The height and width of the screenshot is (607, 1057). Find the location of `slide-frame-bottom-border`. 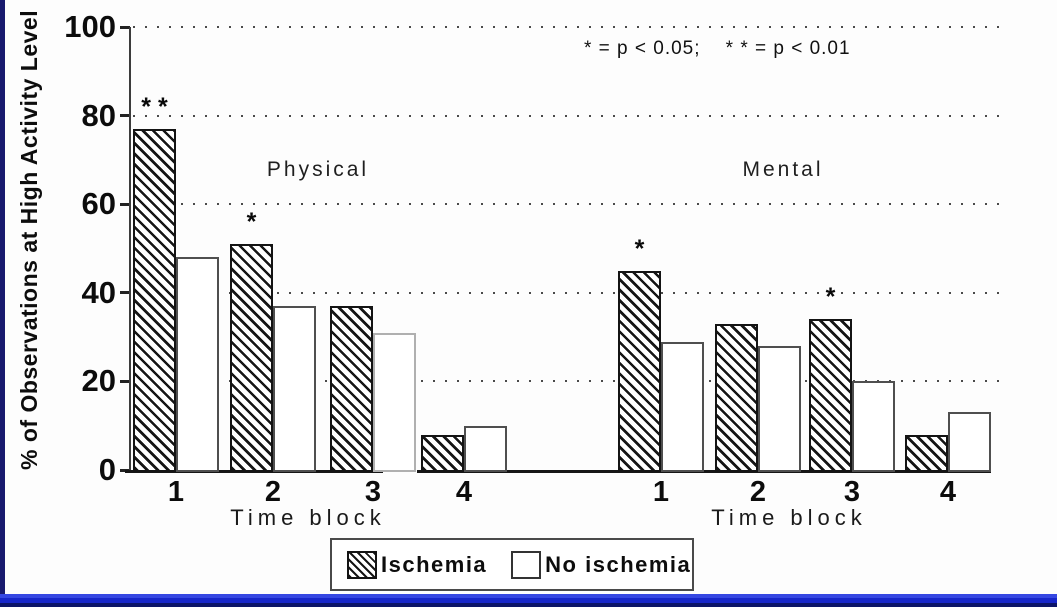

slide-frame-bottom-border is located at coordinates (528, 600).